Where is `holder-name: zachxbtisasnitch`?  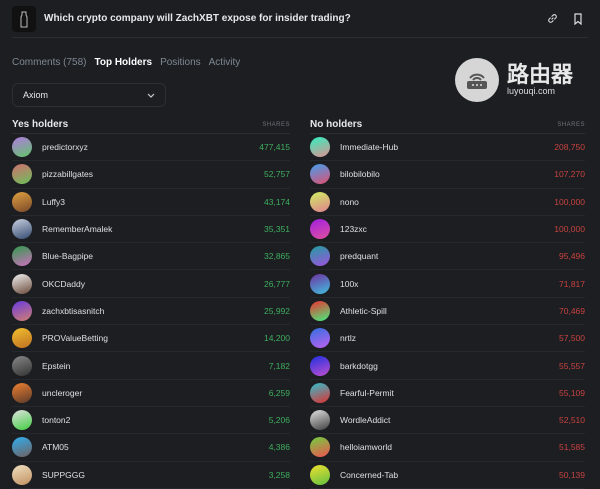
holder-name: zachxbtisasnitch is located at coordinates (73, 310).